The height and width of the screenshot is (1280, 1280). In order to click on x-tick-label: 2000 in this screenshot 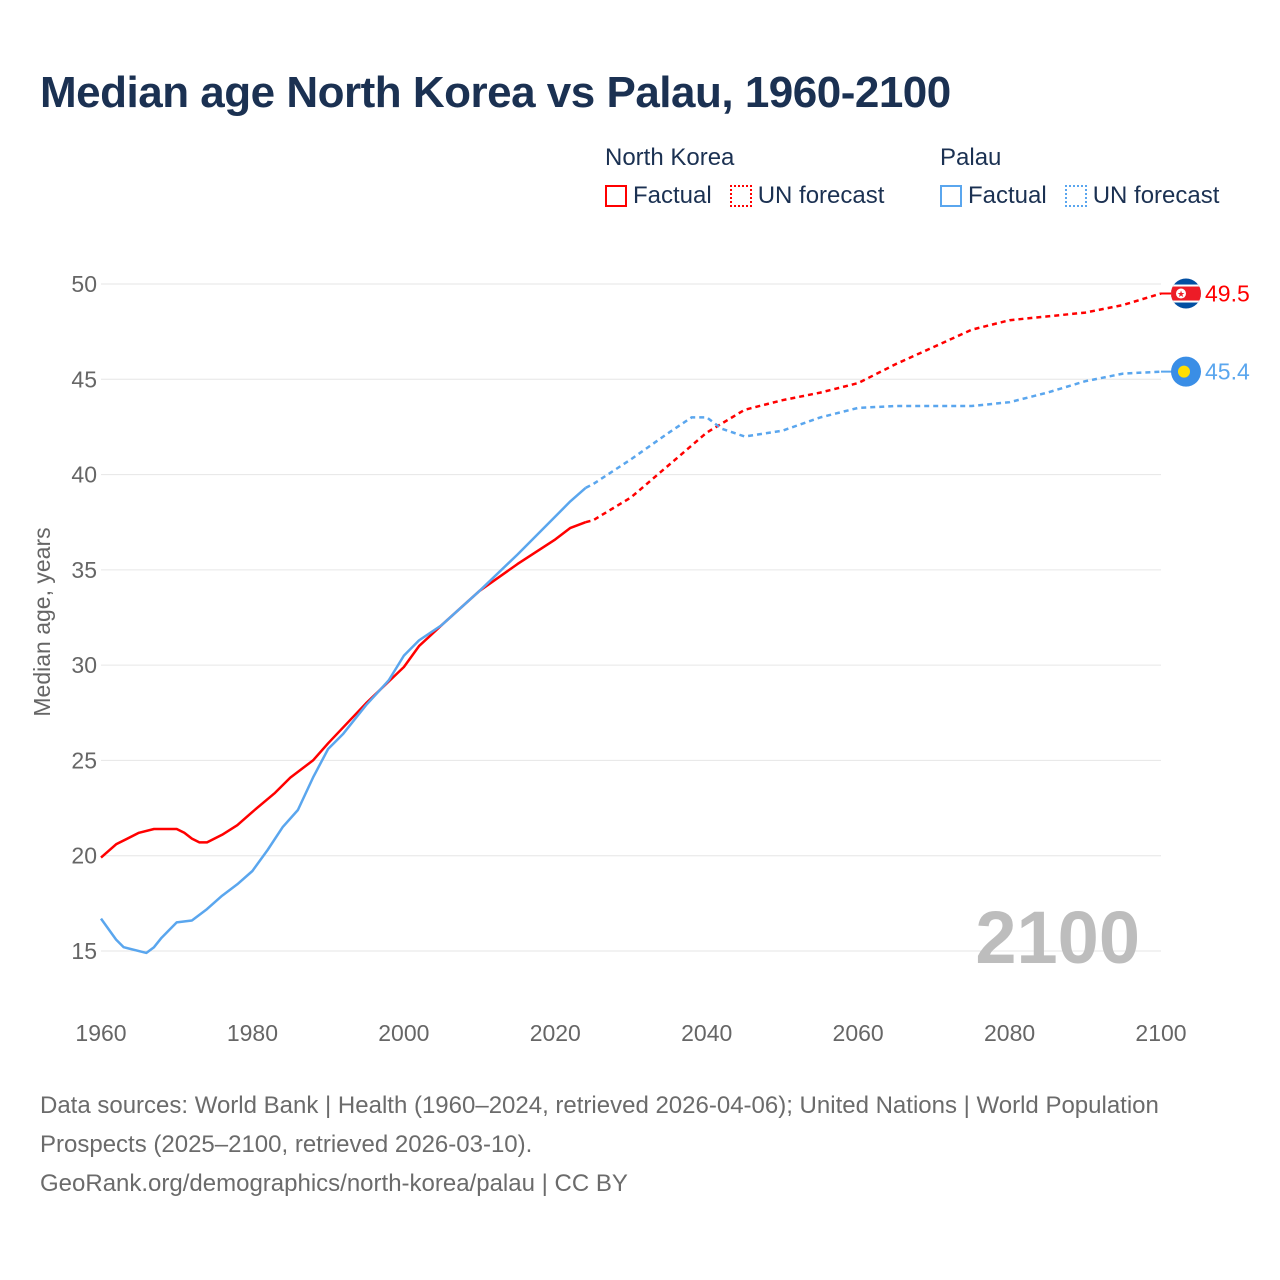, I will do `click(403, 1033)`.